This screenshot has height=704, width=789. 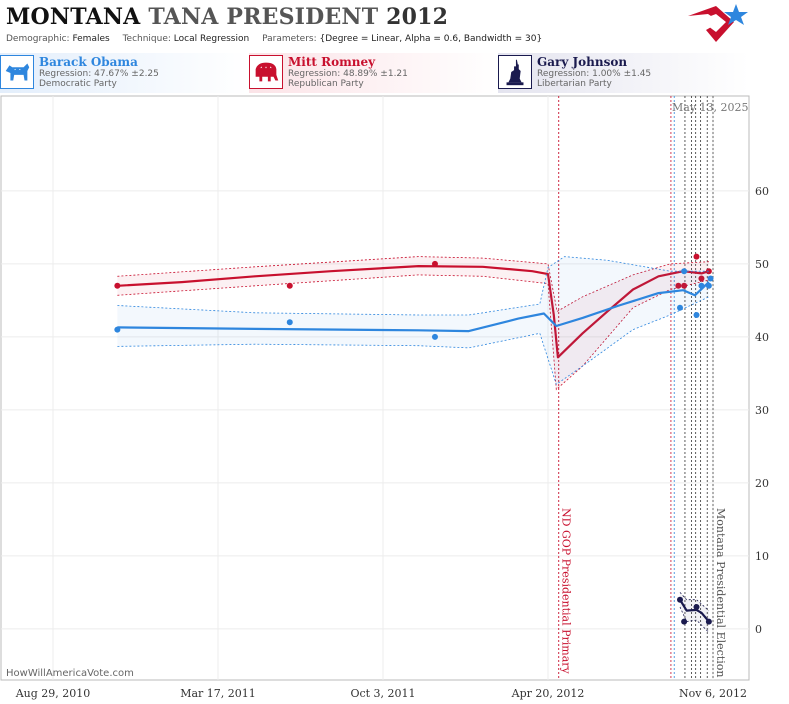 What do you see at coordinates (146, 39) in the screenshot?
I see `technique-label: Technique:` at bounding box center [146, 39].